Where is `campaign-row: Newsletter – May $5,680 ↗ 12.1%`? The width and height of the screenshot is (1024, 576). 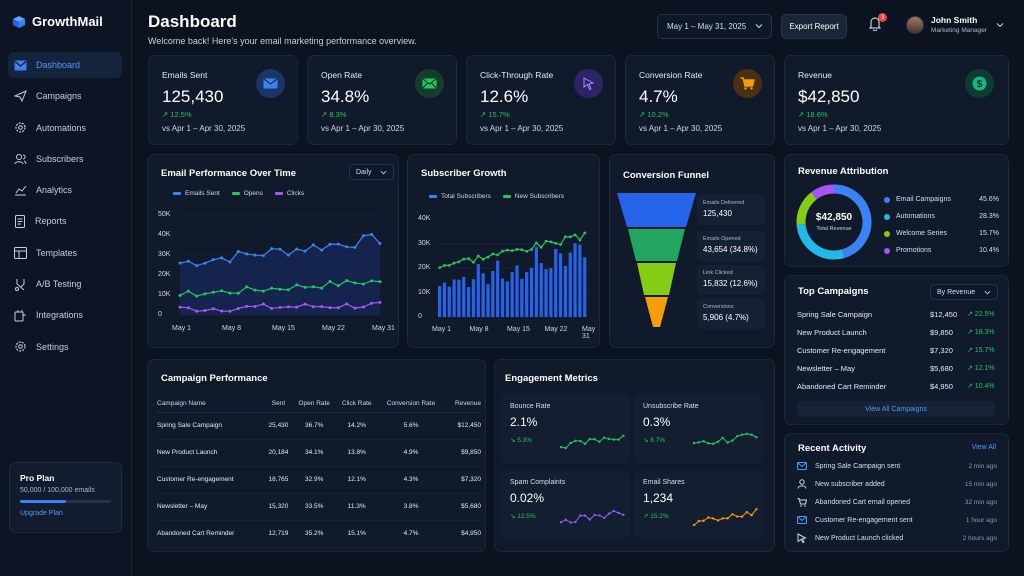 campaign-row: Newsletter – May $5,680 ↗ 12.1% is located at coordinates (896, 368).